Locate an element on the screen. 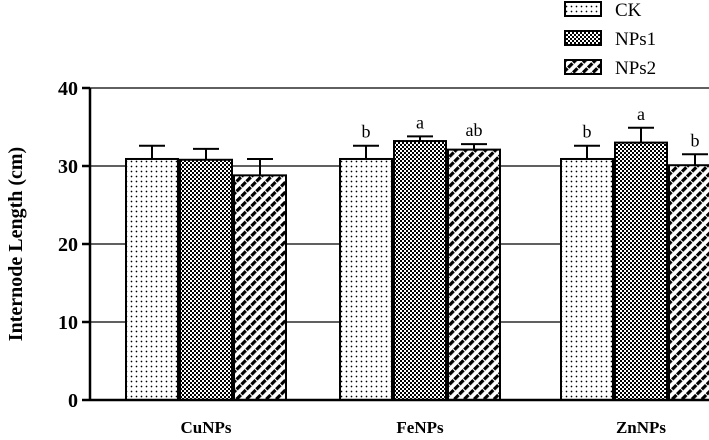  bar-nps1-fenps is located at coordinates (420, 270).